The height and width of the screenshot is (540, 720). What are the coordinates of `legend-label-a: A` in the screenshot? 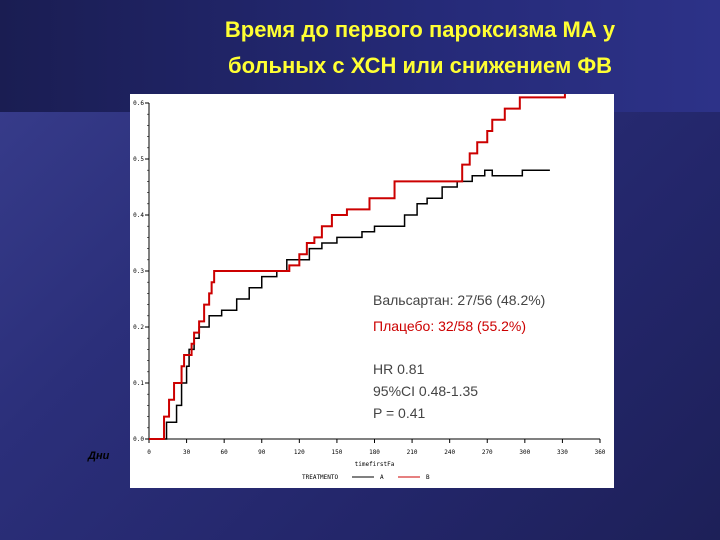 It's located at (382, 477).